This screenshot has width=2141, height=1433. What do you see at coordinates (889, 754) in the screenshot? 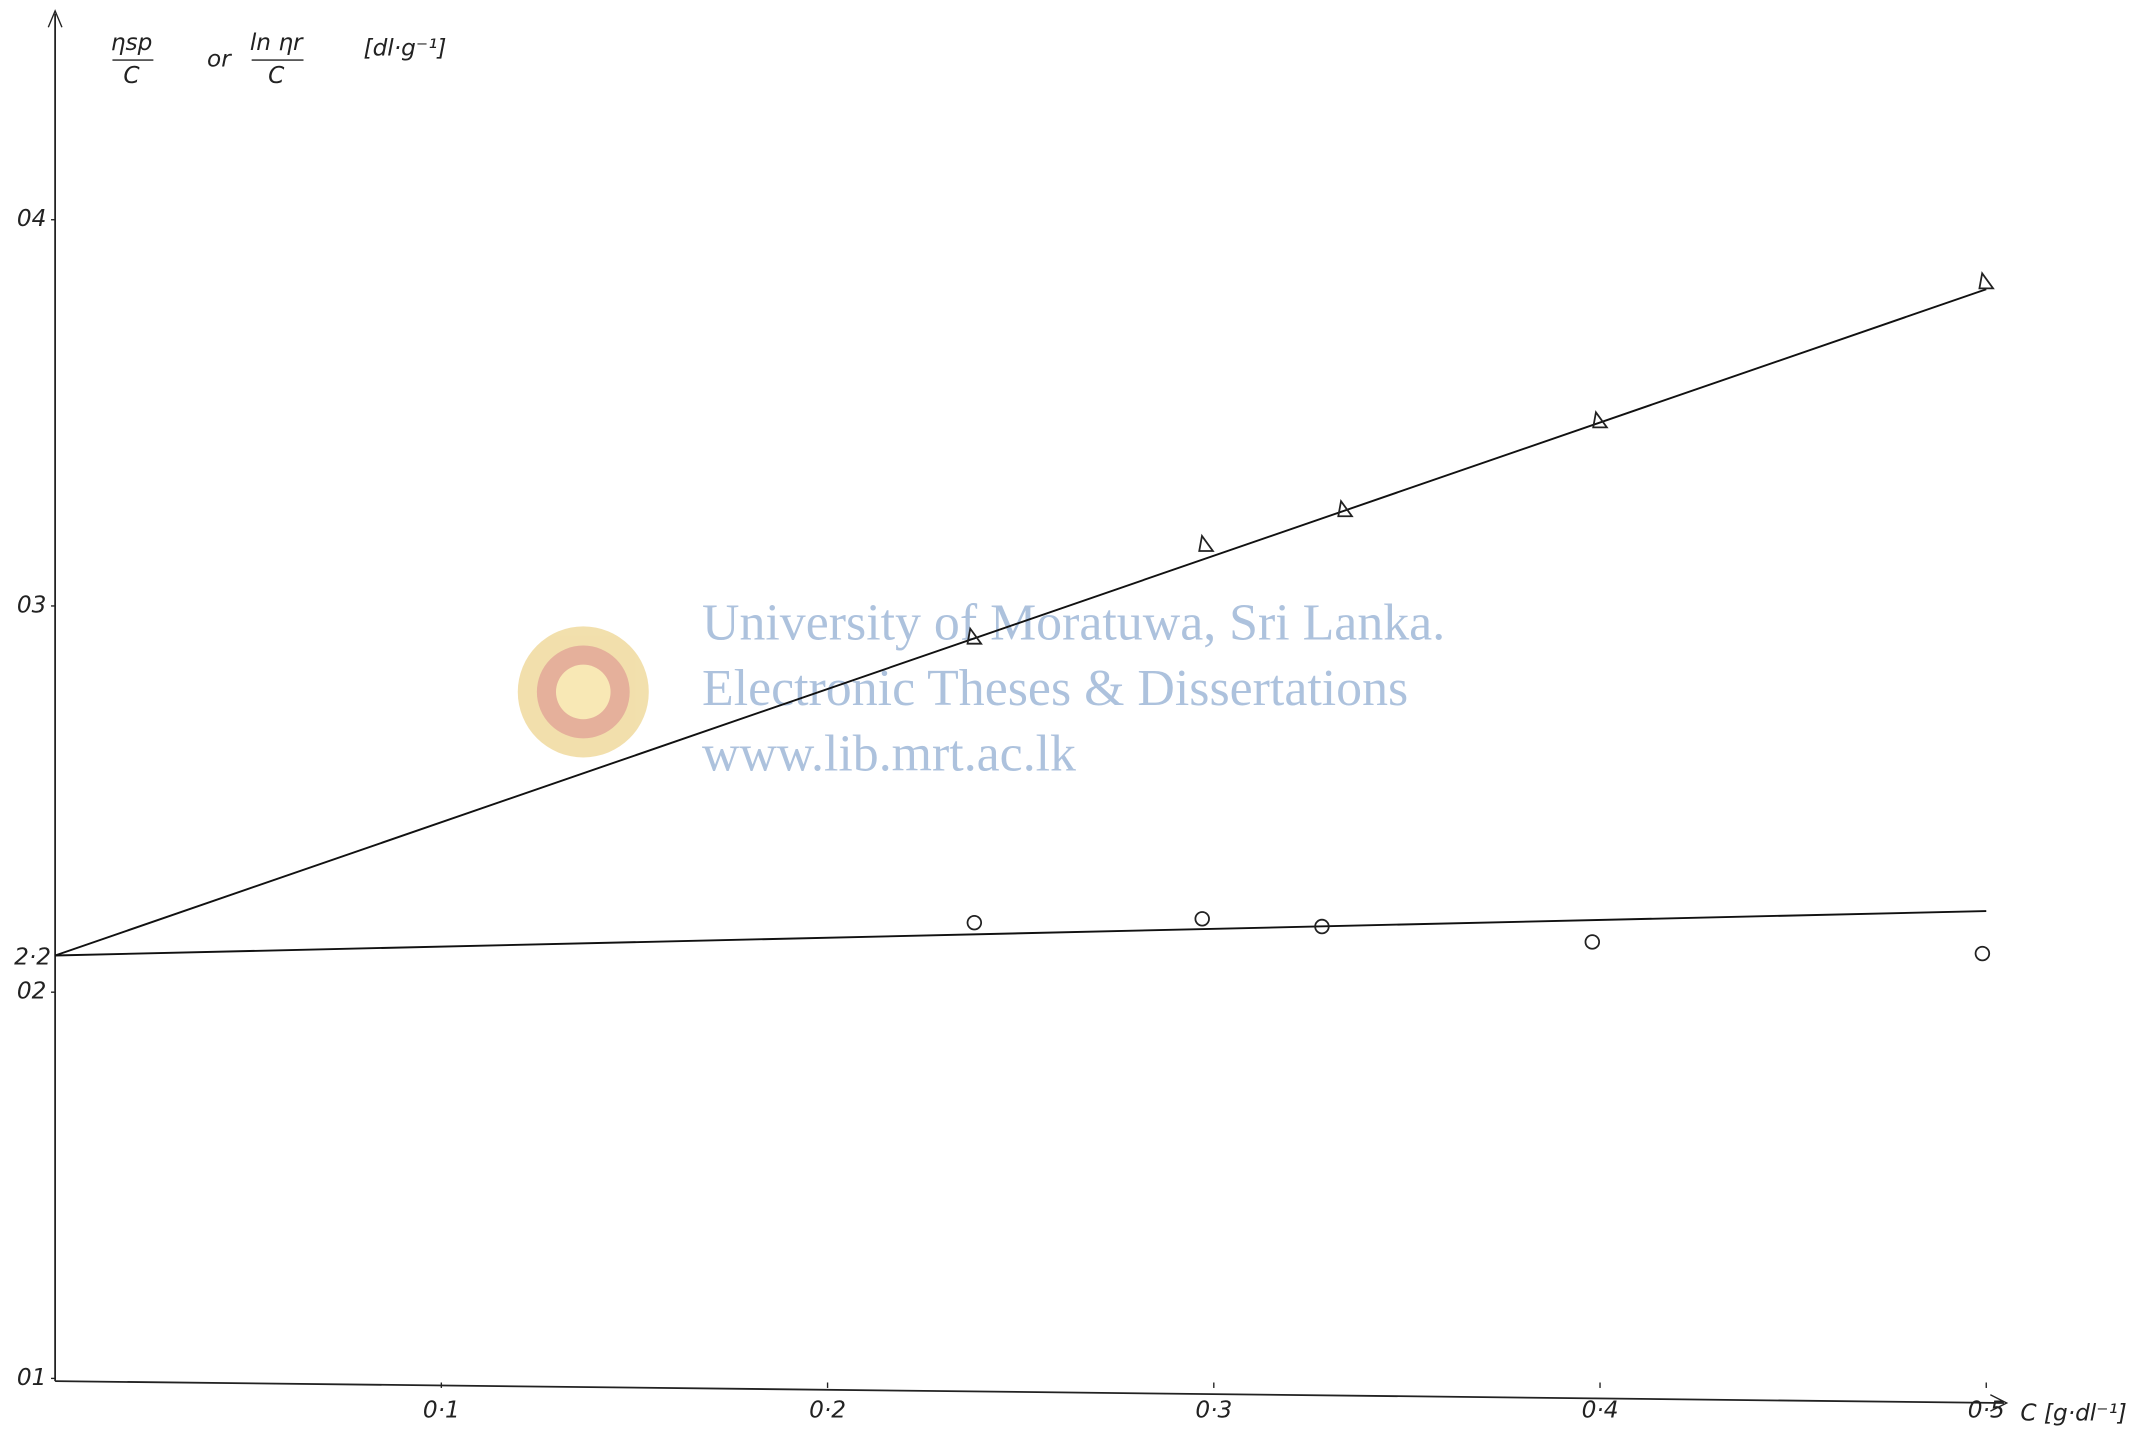
I see `watermark-line: www.lib.mrt.ac.lk` at bounding box center [889, 754].